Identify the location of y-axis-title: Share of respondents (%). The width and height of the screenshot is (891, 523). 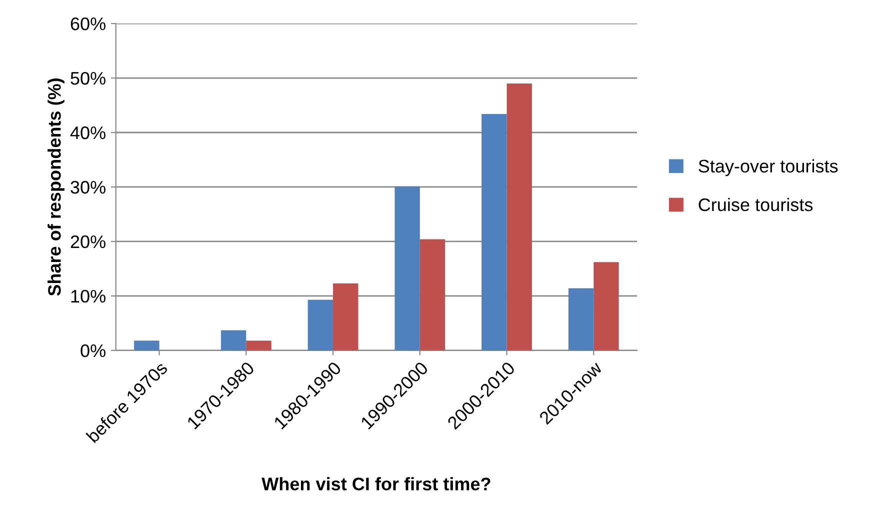
(56, 187).